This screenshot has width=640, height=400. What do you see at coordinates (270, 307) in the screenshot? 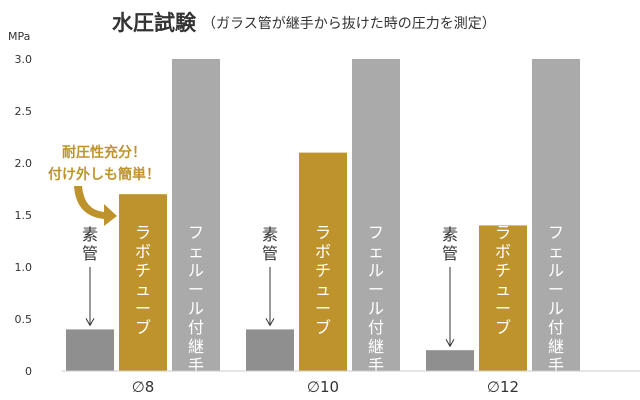
I see `raw-tube-arrows` at bounding box center [270, 307].